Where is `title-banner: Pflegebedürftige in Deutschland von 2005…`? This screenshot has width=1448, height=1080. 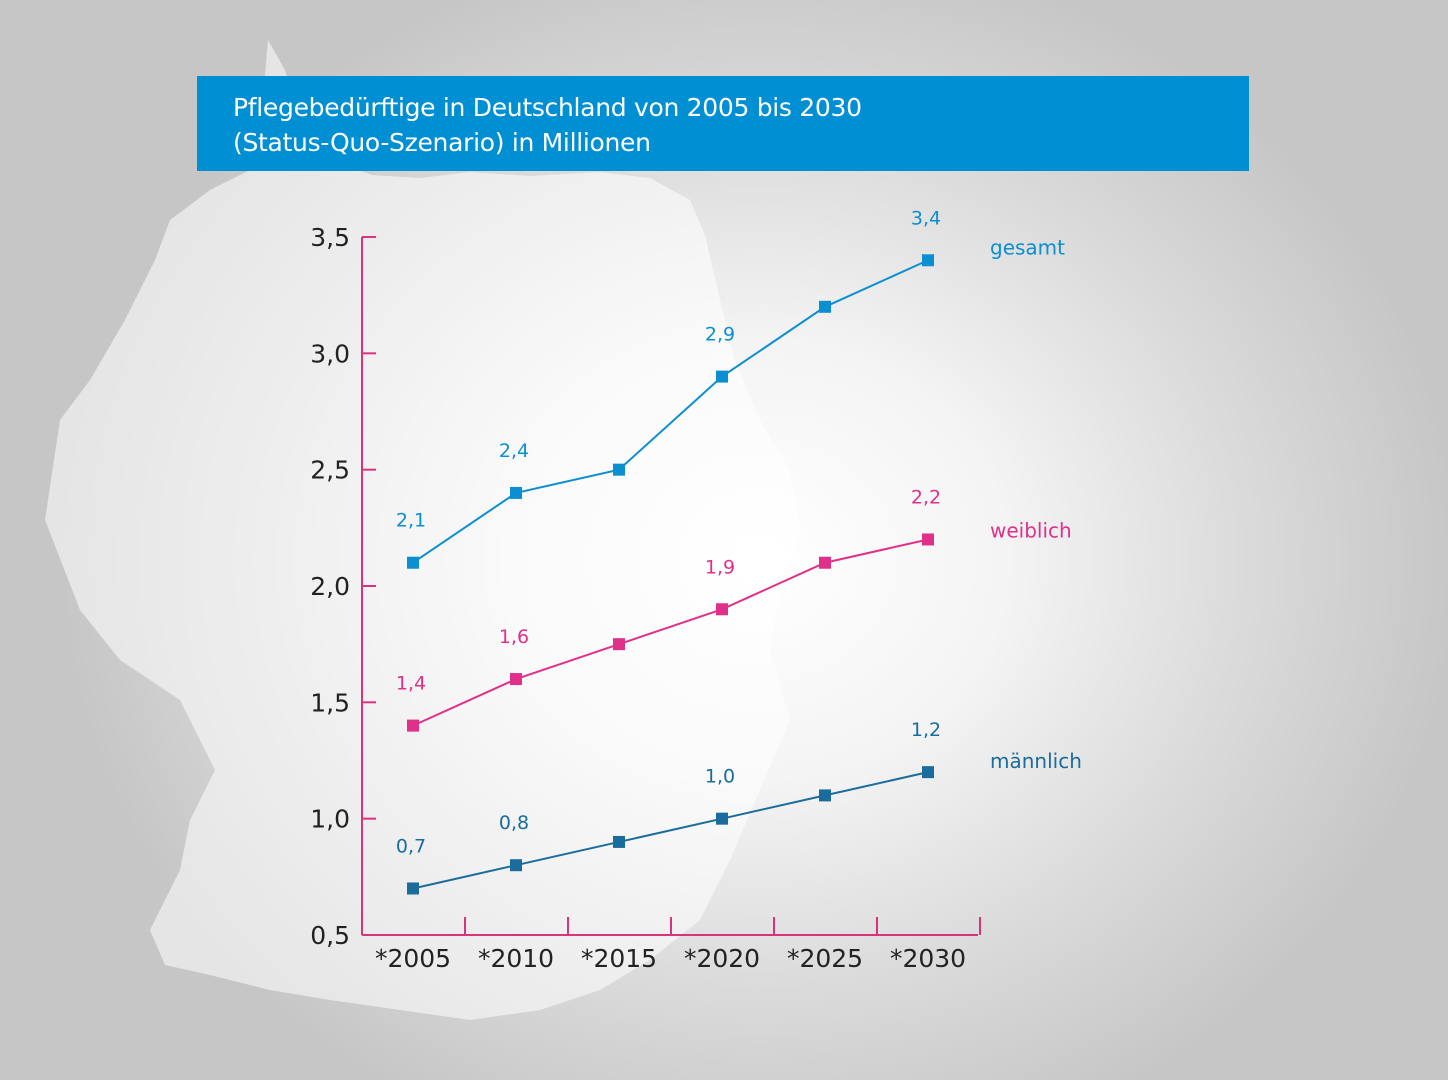
title-banner: Pflegebedürftige in Deutschland von 2005… is located at coordinates (723, 123).